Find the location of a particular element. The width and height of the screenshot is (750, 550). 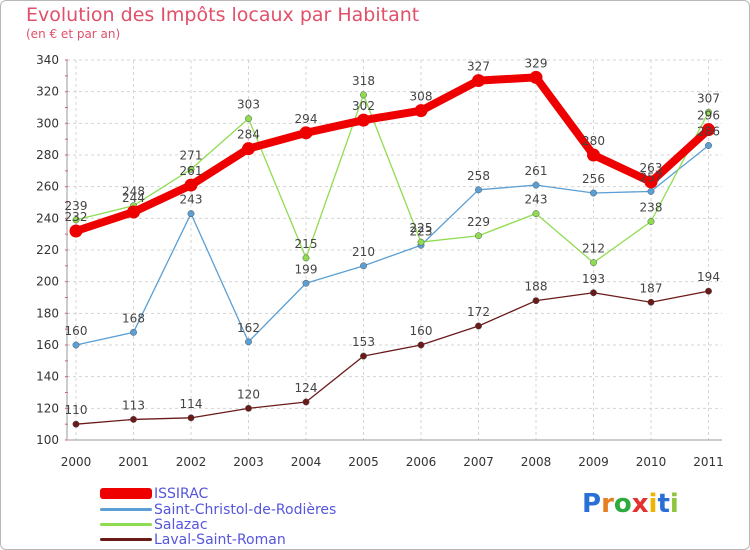

data-label-laval-saint-roman: 114 is located at coordinates (191, 404).